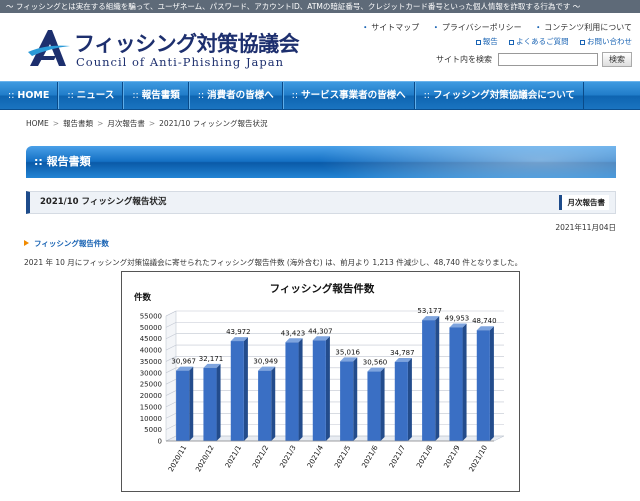  Describe the element at coordinates (370, 457) in the screenshot. I see `x-tick-label: 2021/6` at that location.